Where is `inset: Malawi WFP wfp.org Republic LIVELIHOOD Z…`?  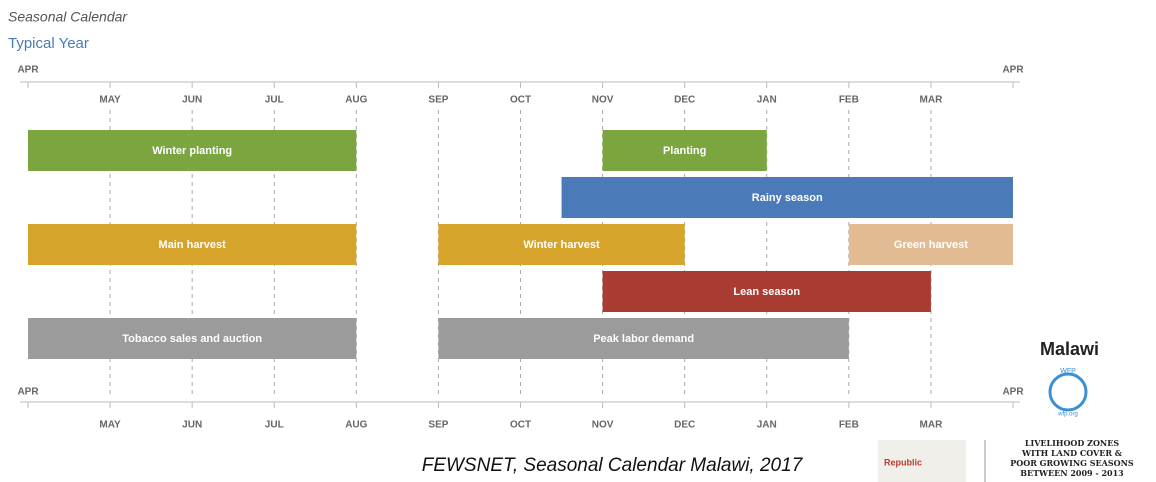
inset: Malawi WFP wfp.org Republic LIVELIHOOD Z… is located at coordinates (1006, 410).